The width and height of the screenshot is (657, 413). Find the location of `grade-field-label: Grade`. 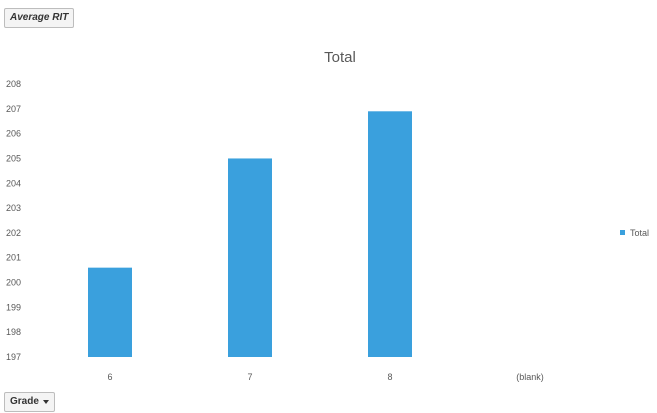

grade-field-label: Grade is located at coordinates (24, 401).